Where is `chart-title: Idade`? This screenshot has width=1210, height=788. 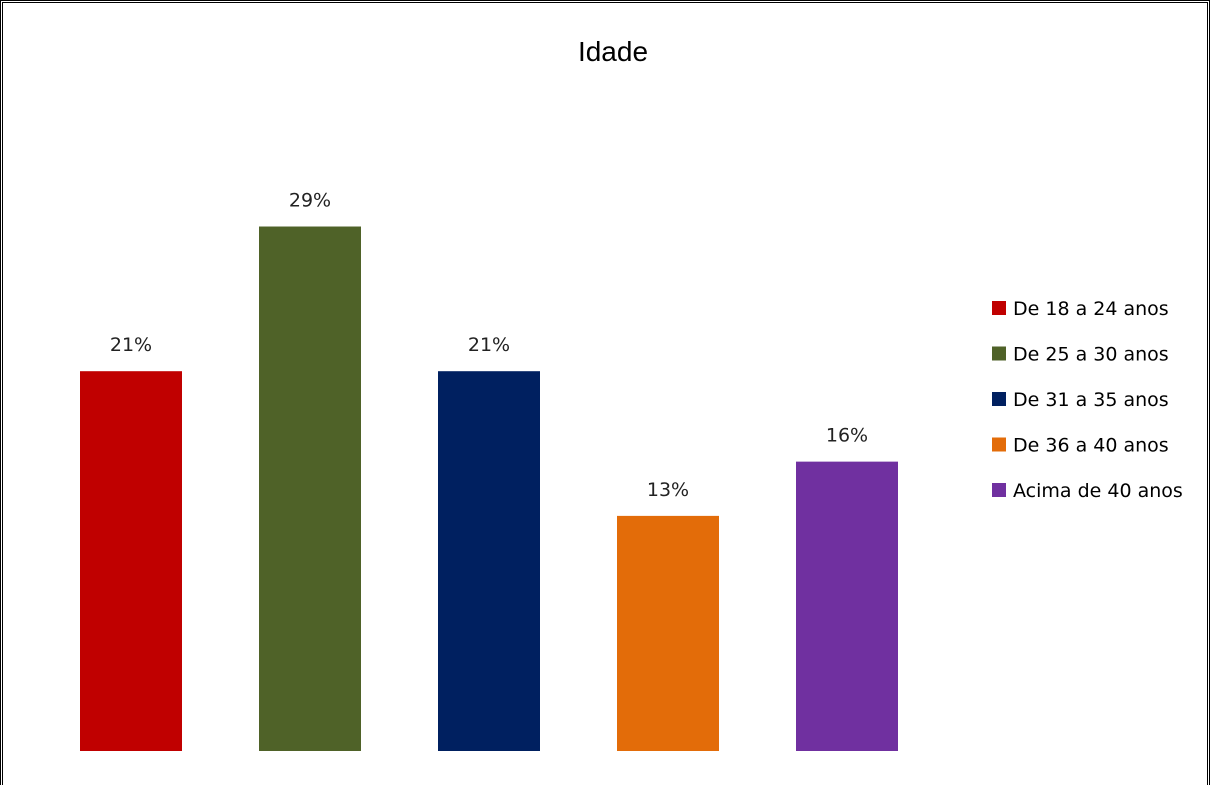 chart-title: Idade is located at coordinates (613, 51).